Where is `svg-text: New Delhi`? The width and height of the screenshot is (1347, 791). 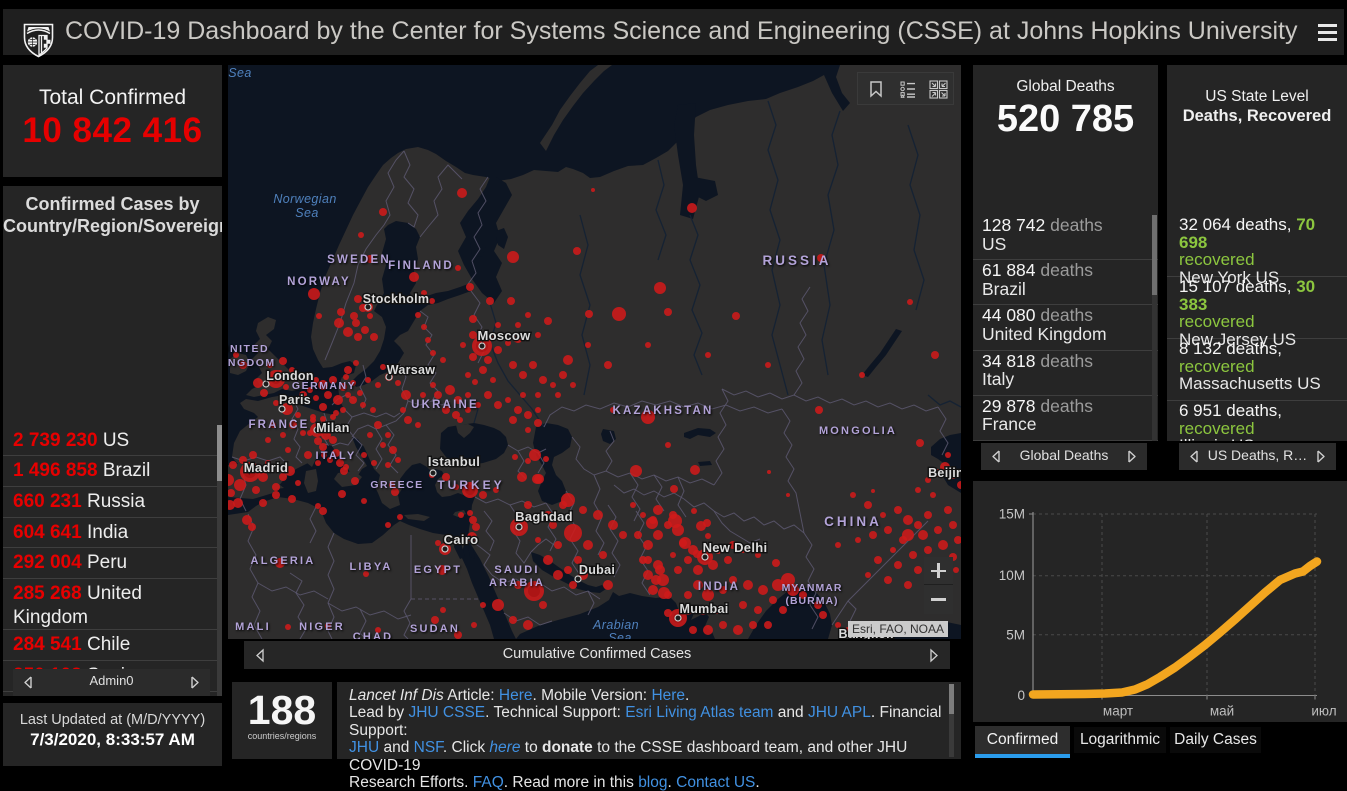
svg-text: New Delhi is located at coordinates (735, 547).